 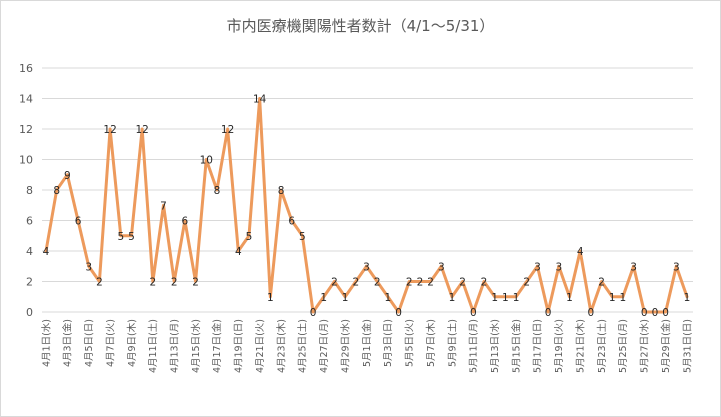 I want to click on x-tick-label: 5月29日(金), so click(x=666, y=346).